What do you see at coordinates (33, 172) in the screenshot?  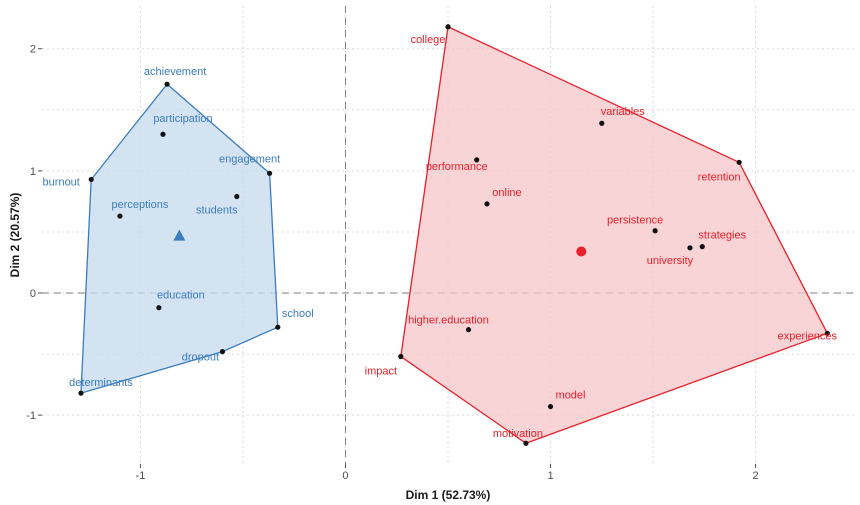 I see `y-tick-label: 1` at bounding box center [33, 172].